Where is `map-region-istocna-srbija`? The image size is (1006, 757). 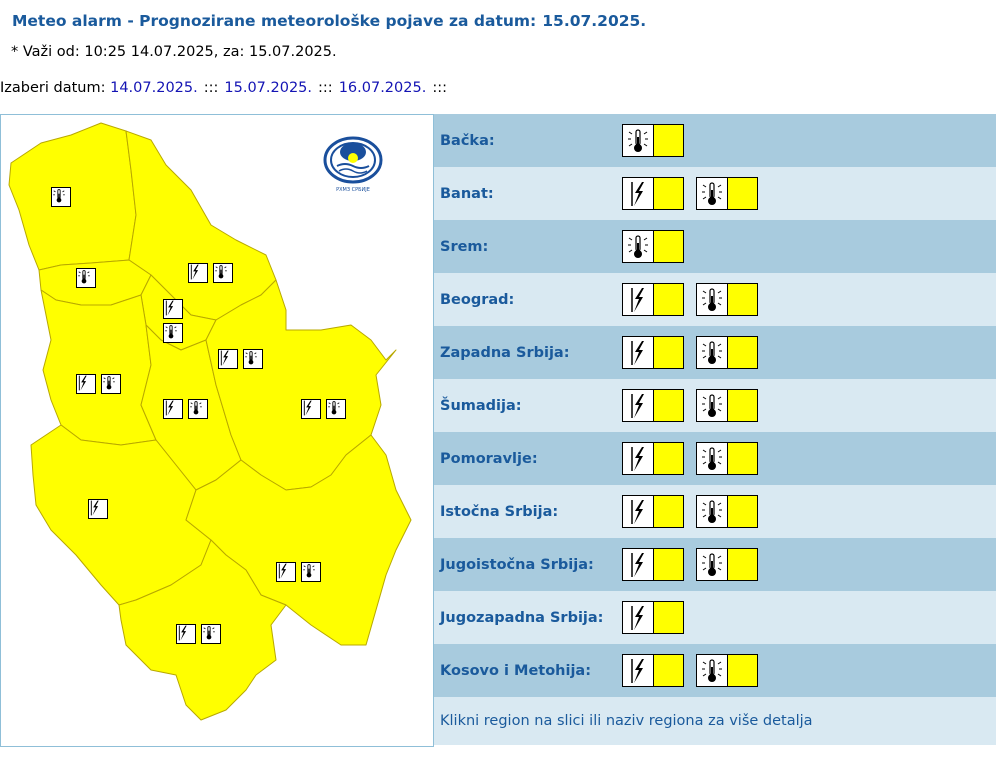 map-region-istocna-srbija is located at coordinates (301, 385).